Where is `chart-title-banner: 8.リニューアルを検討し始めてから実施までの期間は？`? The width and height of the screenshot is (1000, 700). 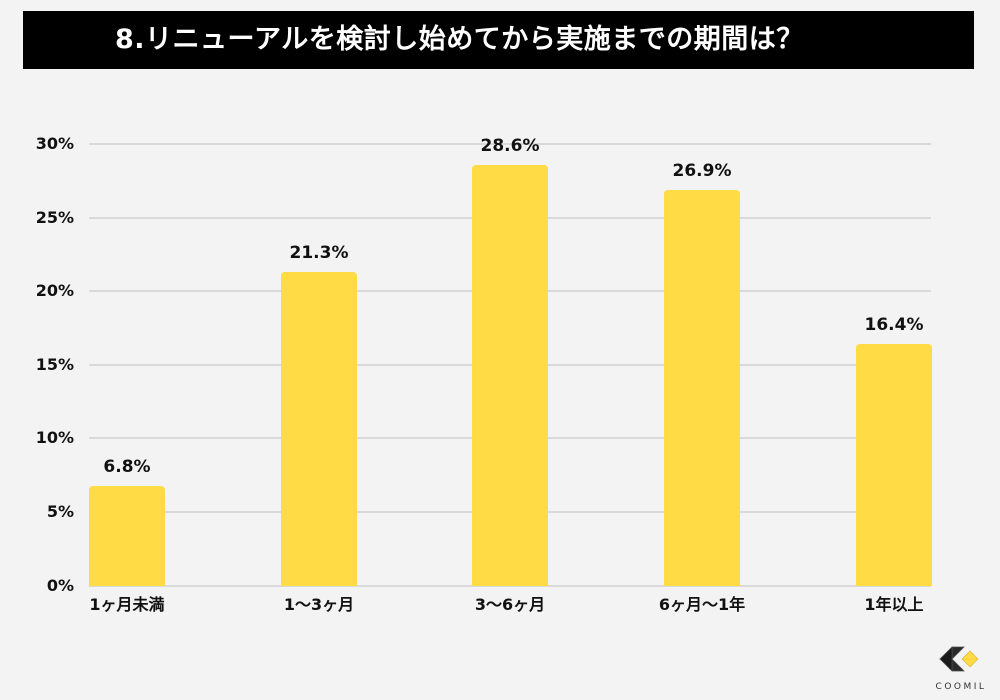
chart-title-banner: 8.リニューアルを検討し始めてから実施までの期間は？ is located at coordinates (498, 40).